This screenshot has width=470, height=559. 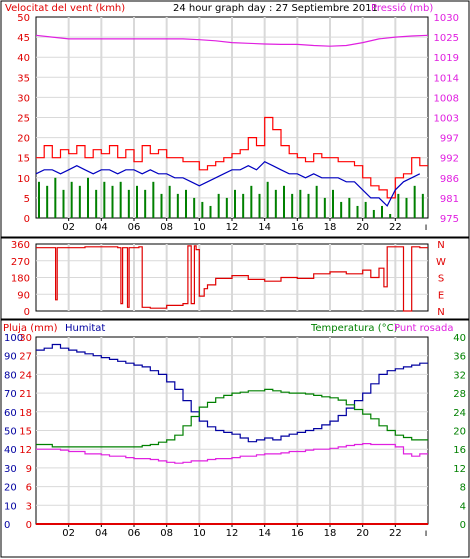 What do you see at coordinates (10, 432) in the screenshot?
I see `humidity-tick-label: 50` at bounding box center [10, 432].